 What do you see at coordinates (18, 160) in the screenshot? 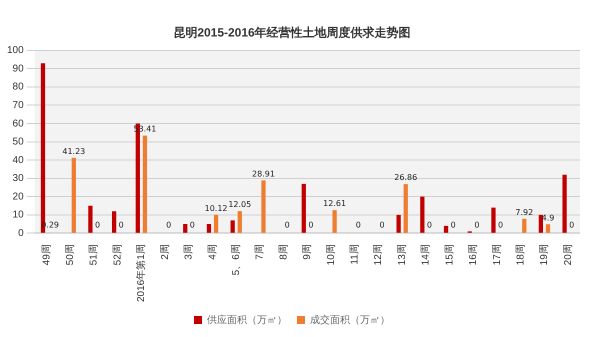
I see `y-tick-label: 40` at bounding box center [18, 160].